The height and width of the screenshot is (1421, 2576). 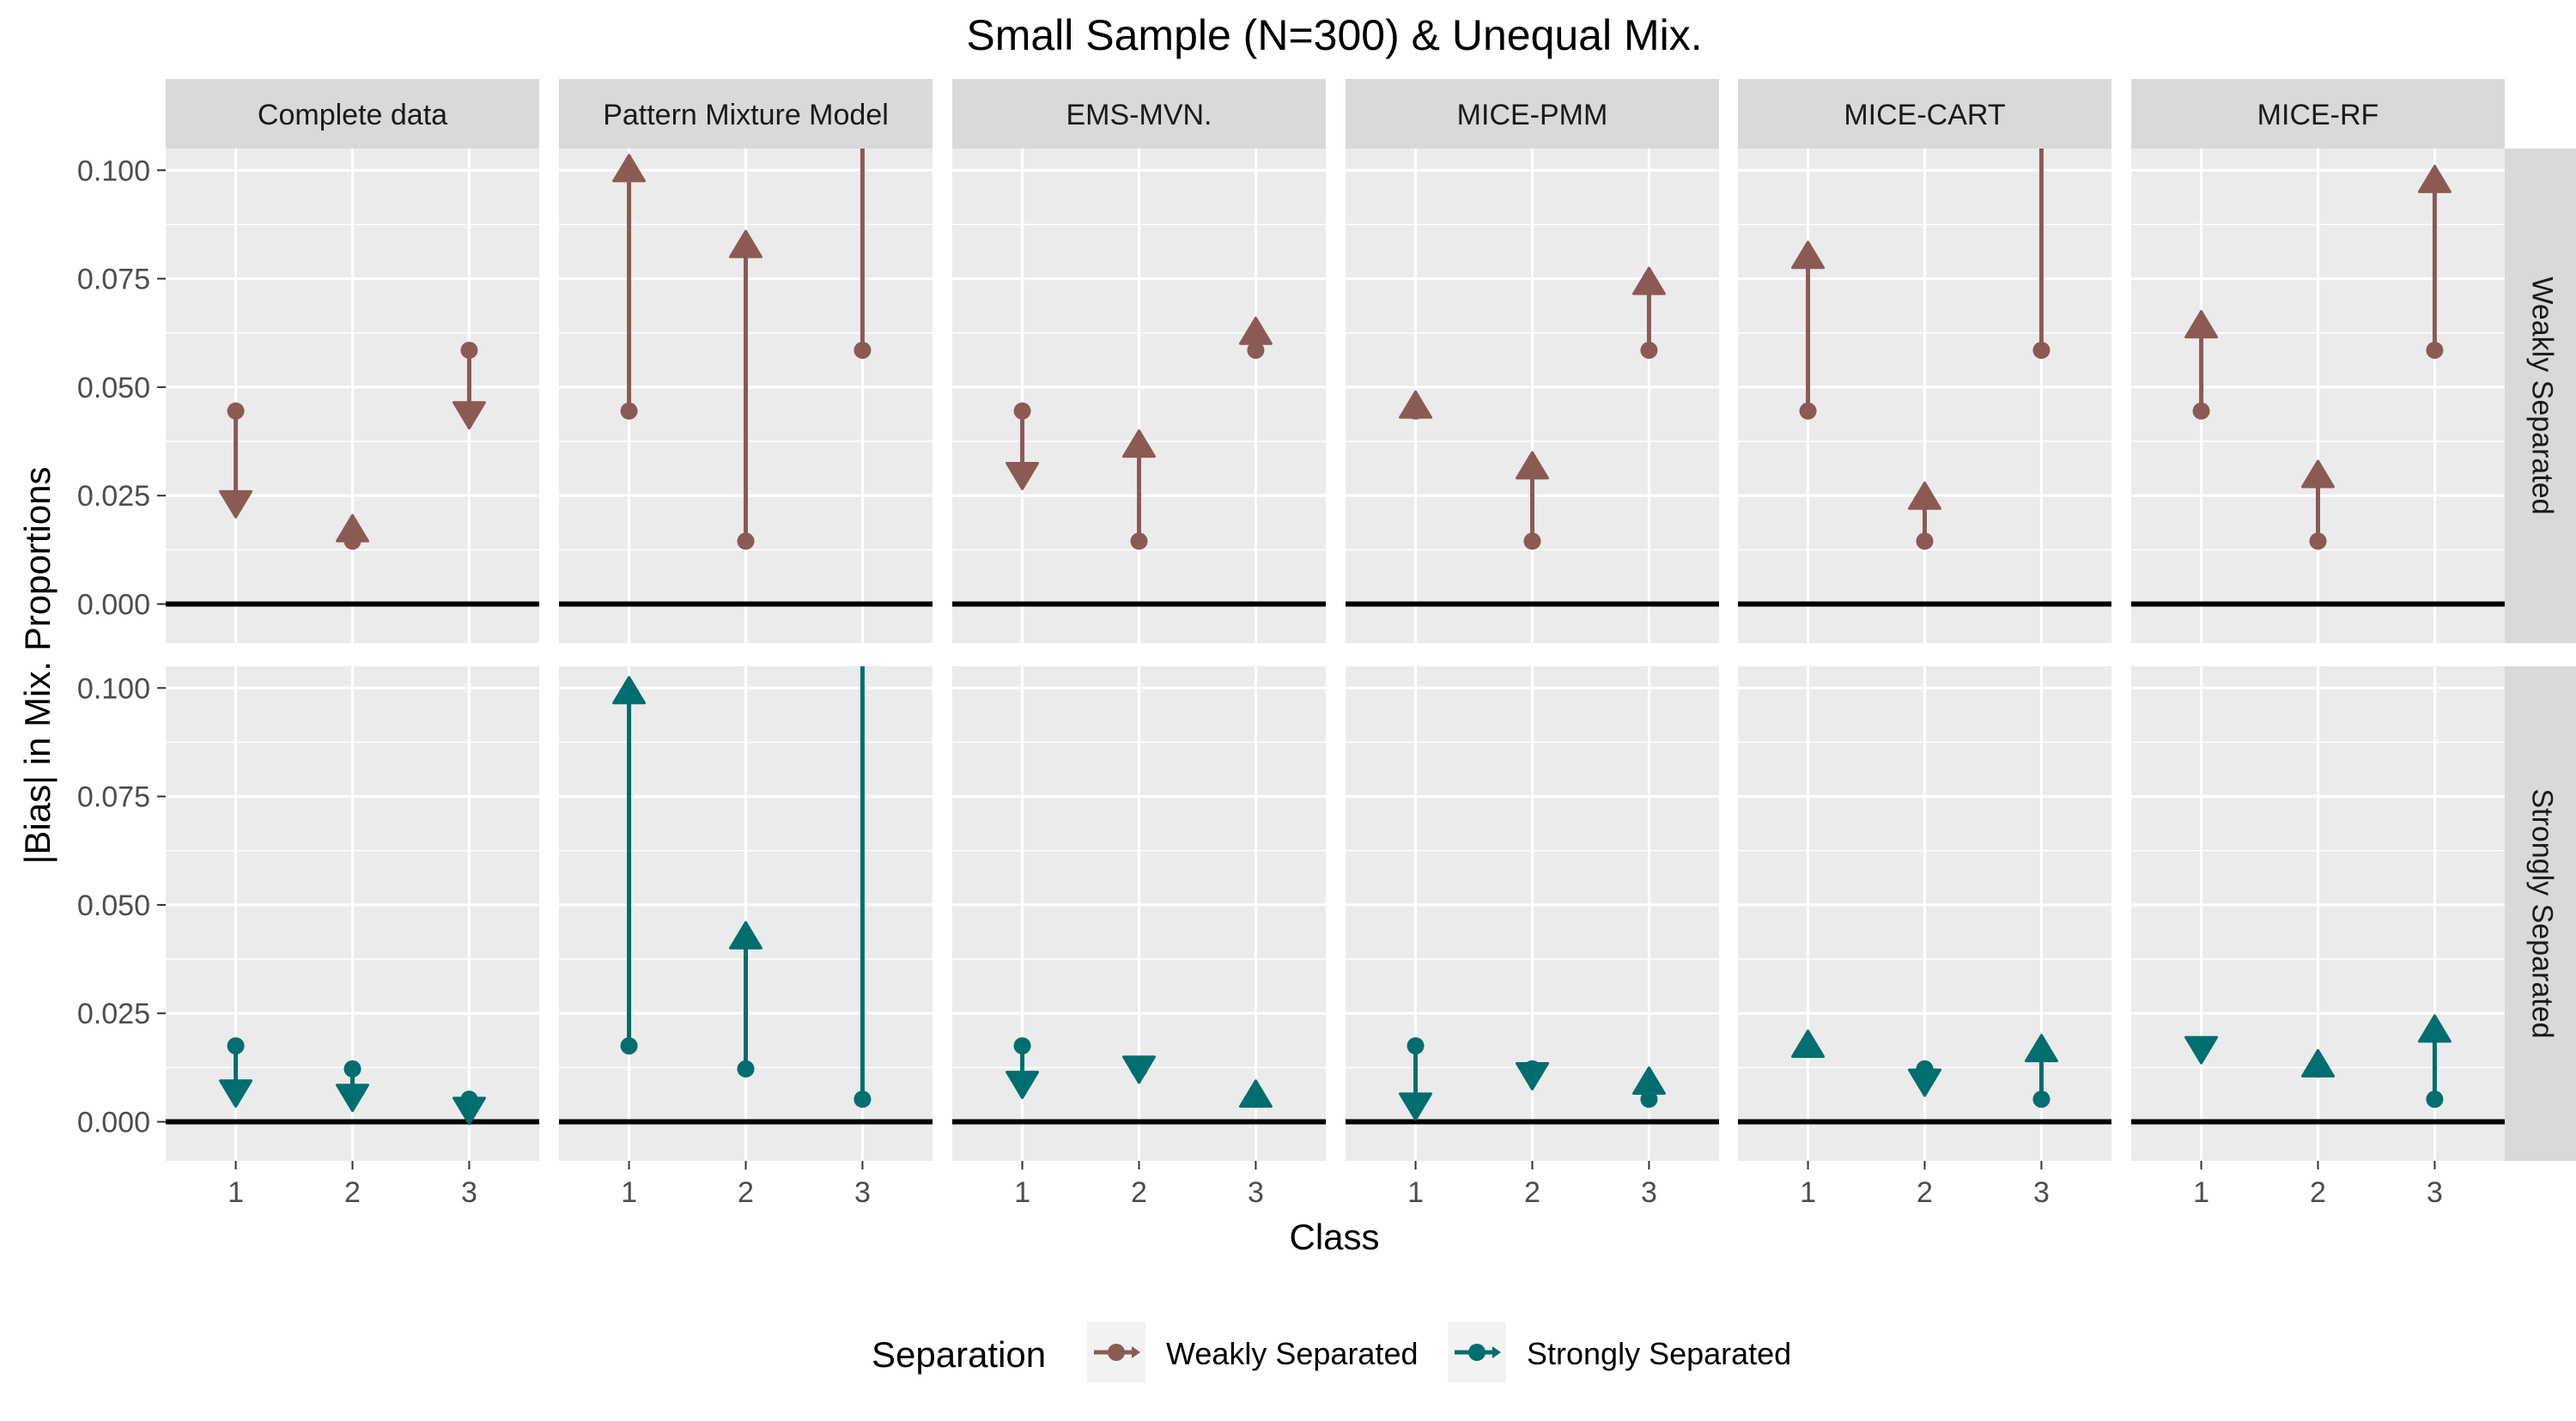 What do you see at coordinates (1139, 396) in the screenshot?
I see `panel-ems-mvn-weakly-separated` at bounding box center [1139, 396].